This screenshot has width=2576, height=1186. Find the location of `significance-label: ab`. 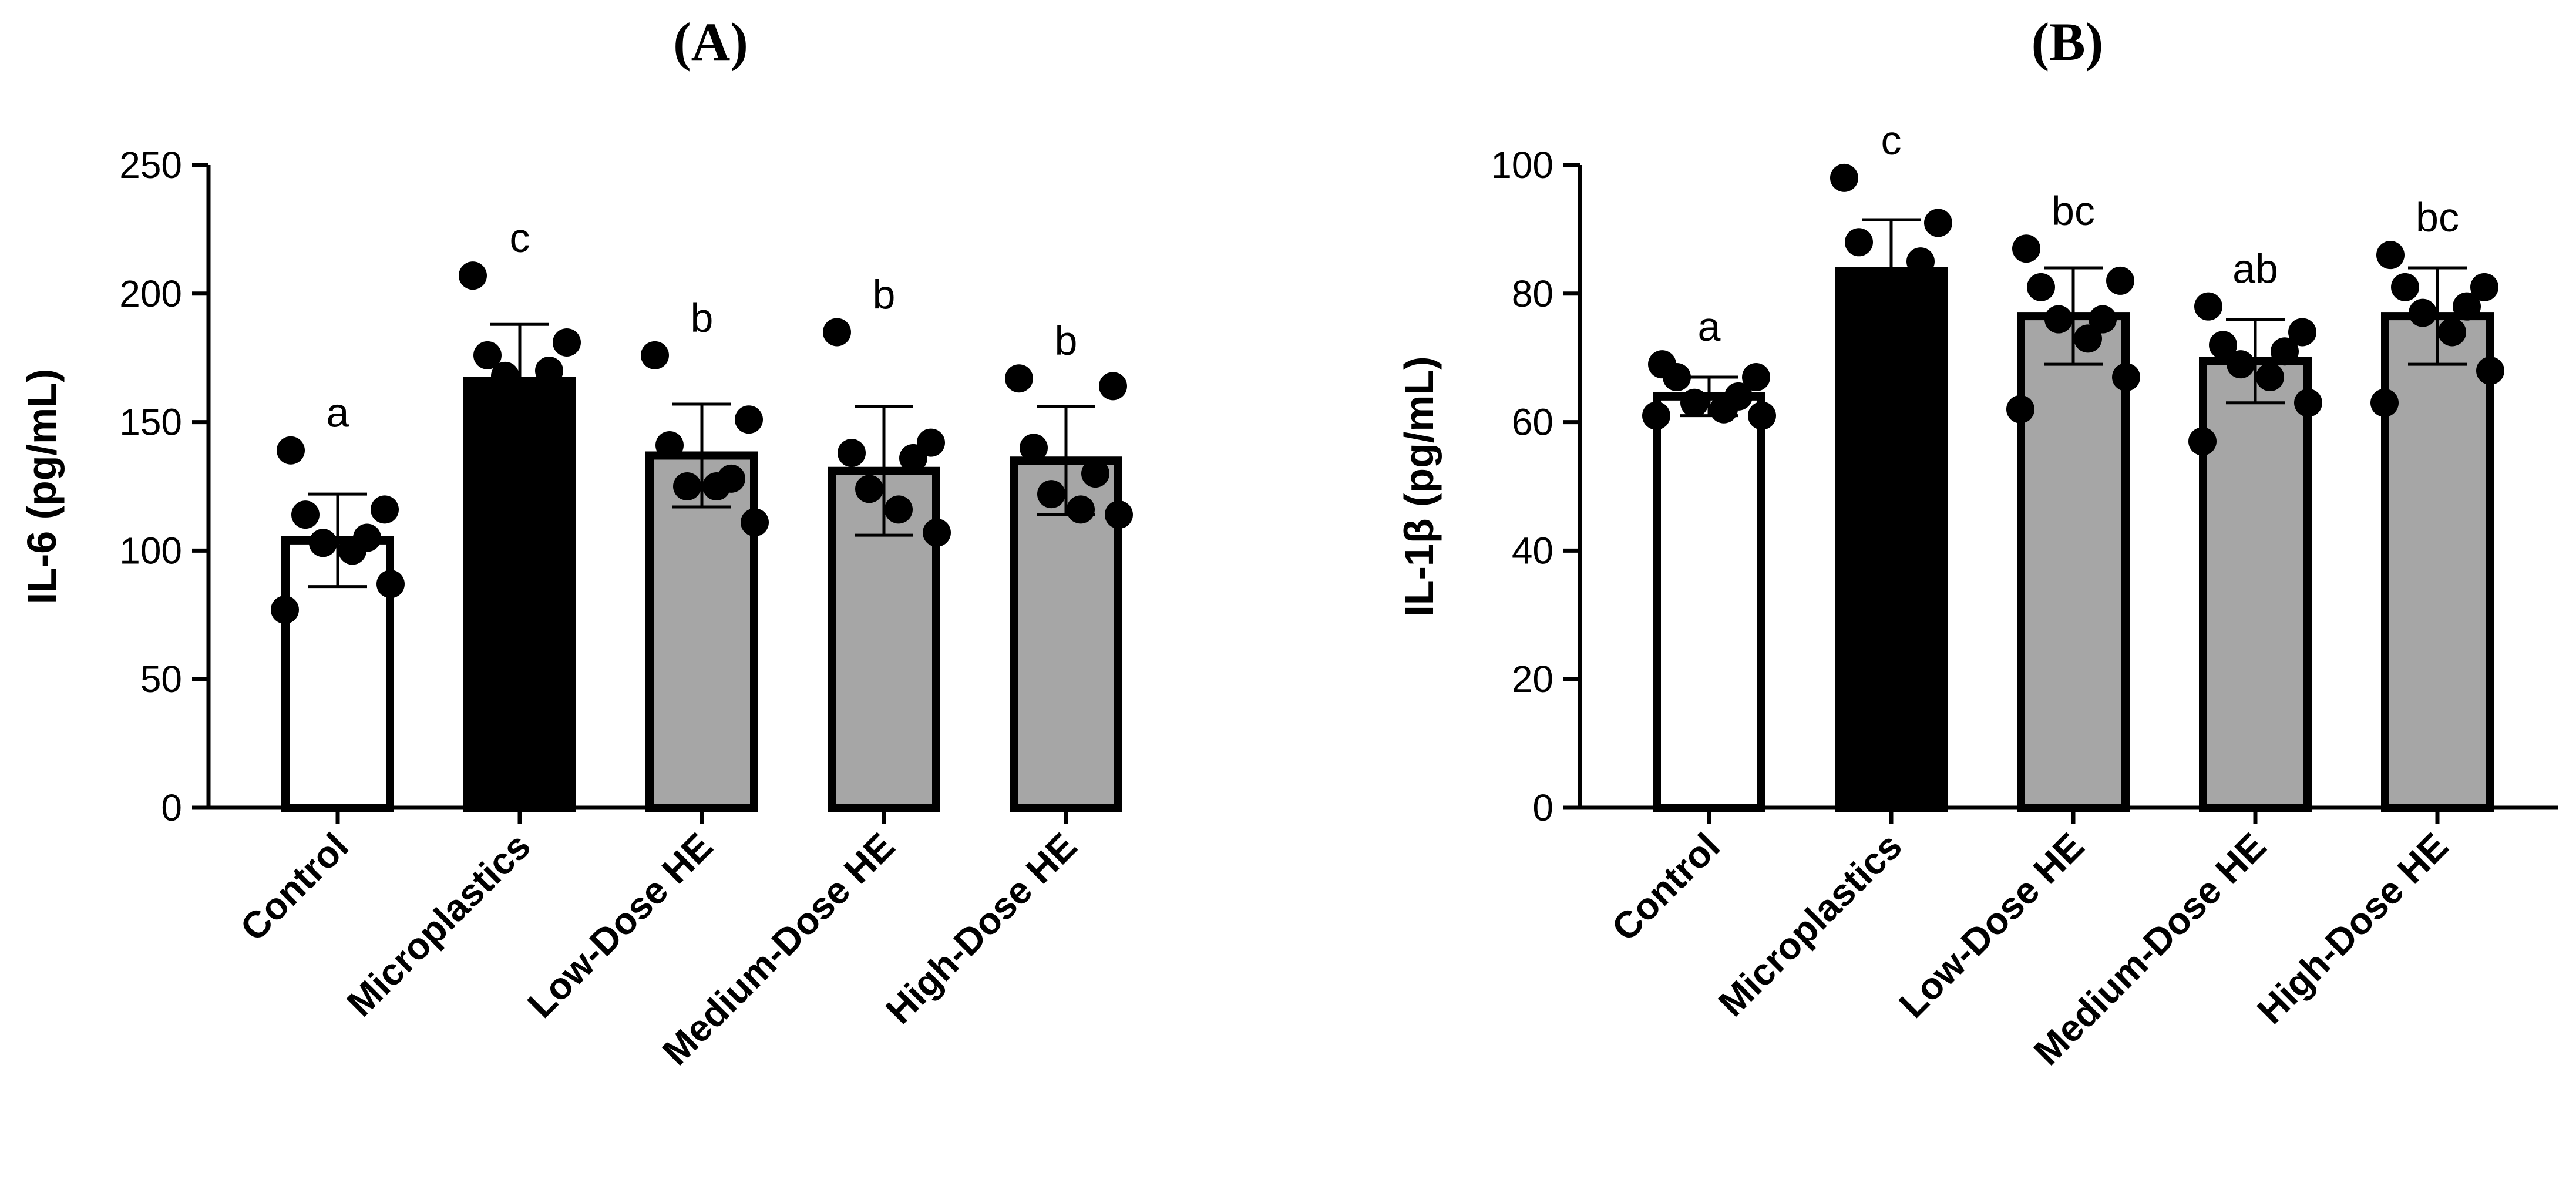

significance-label: ab is located at coordinates (2255, 269).